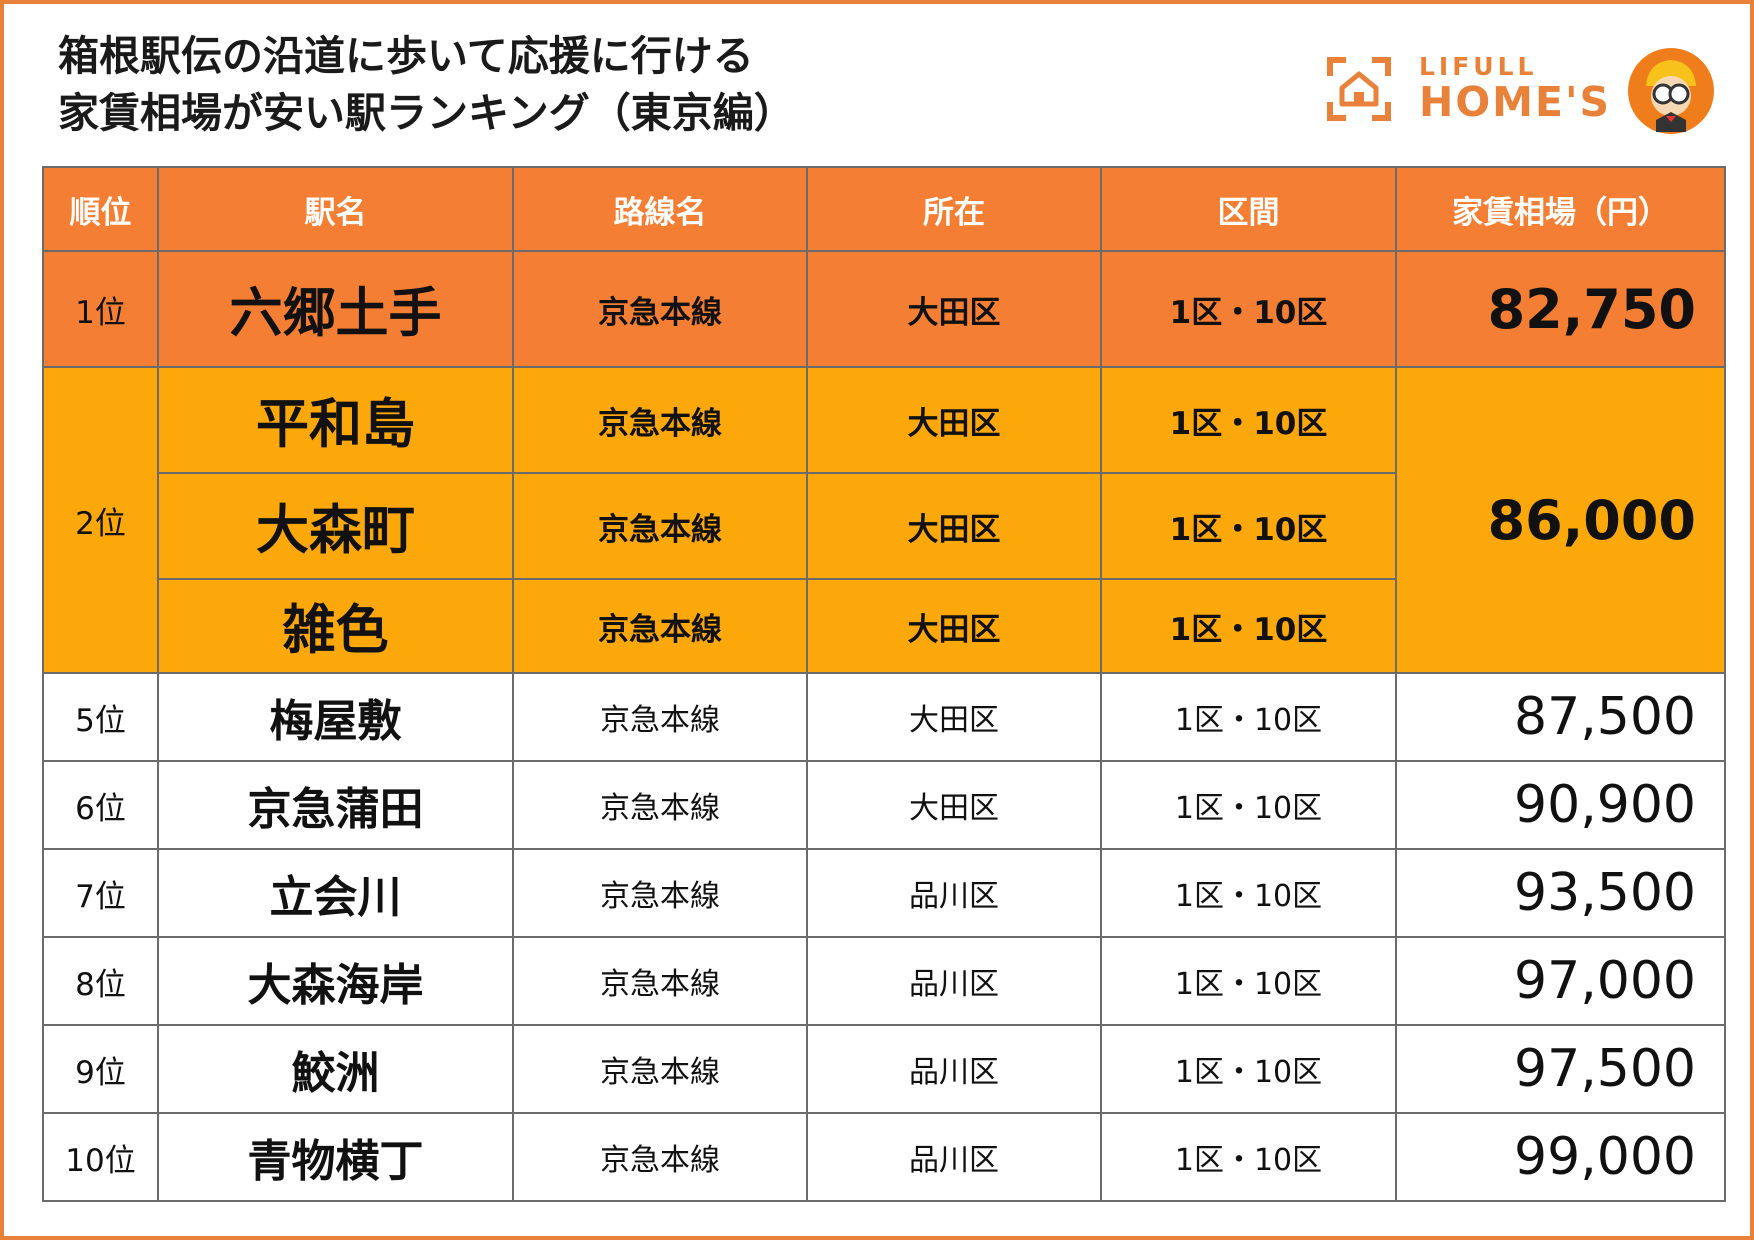 This screenshot has height=1240, width=1754. I want to click on rent-cell: 93,500, so click(1560, 893).